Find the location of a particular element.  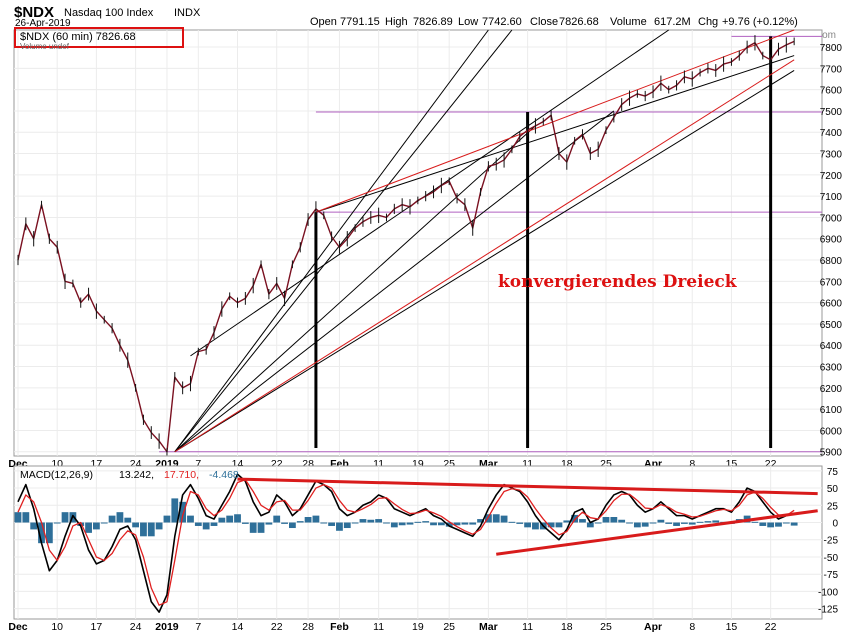

price-y-tick: 7400 is located at coordinates (831, 133).